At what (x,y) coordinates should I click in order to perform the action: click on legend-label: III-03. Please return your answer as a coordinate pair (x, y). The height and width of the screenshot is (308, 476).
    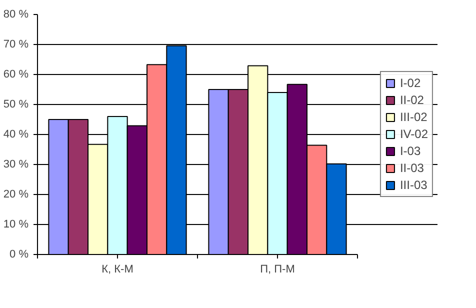
    Looking at the image, I should click on (414, 185).